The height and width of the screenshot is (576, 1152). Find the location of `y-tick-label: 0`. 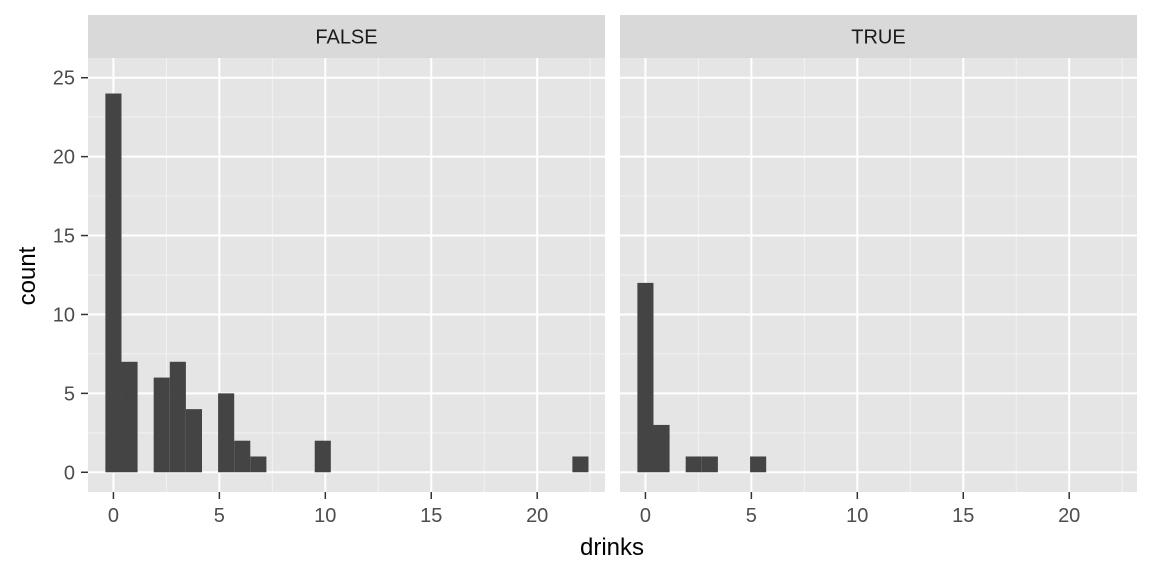

y-tick-label: 0 is located at coordinates (69, 473).